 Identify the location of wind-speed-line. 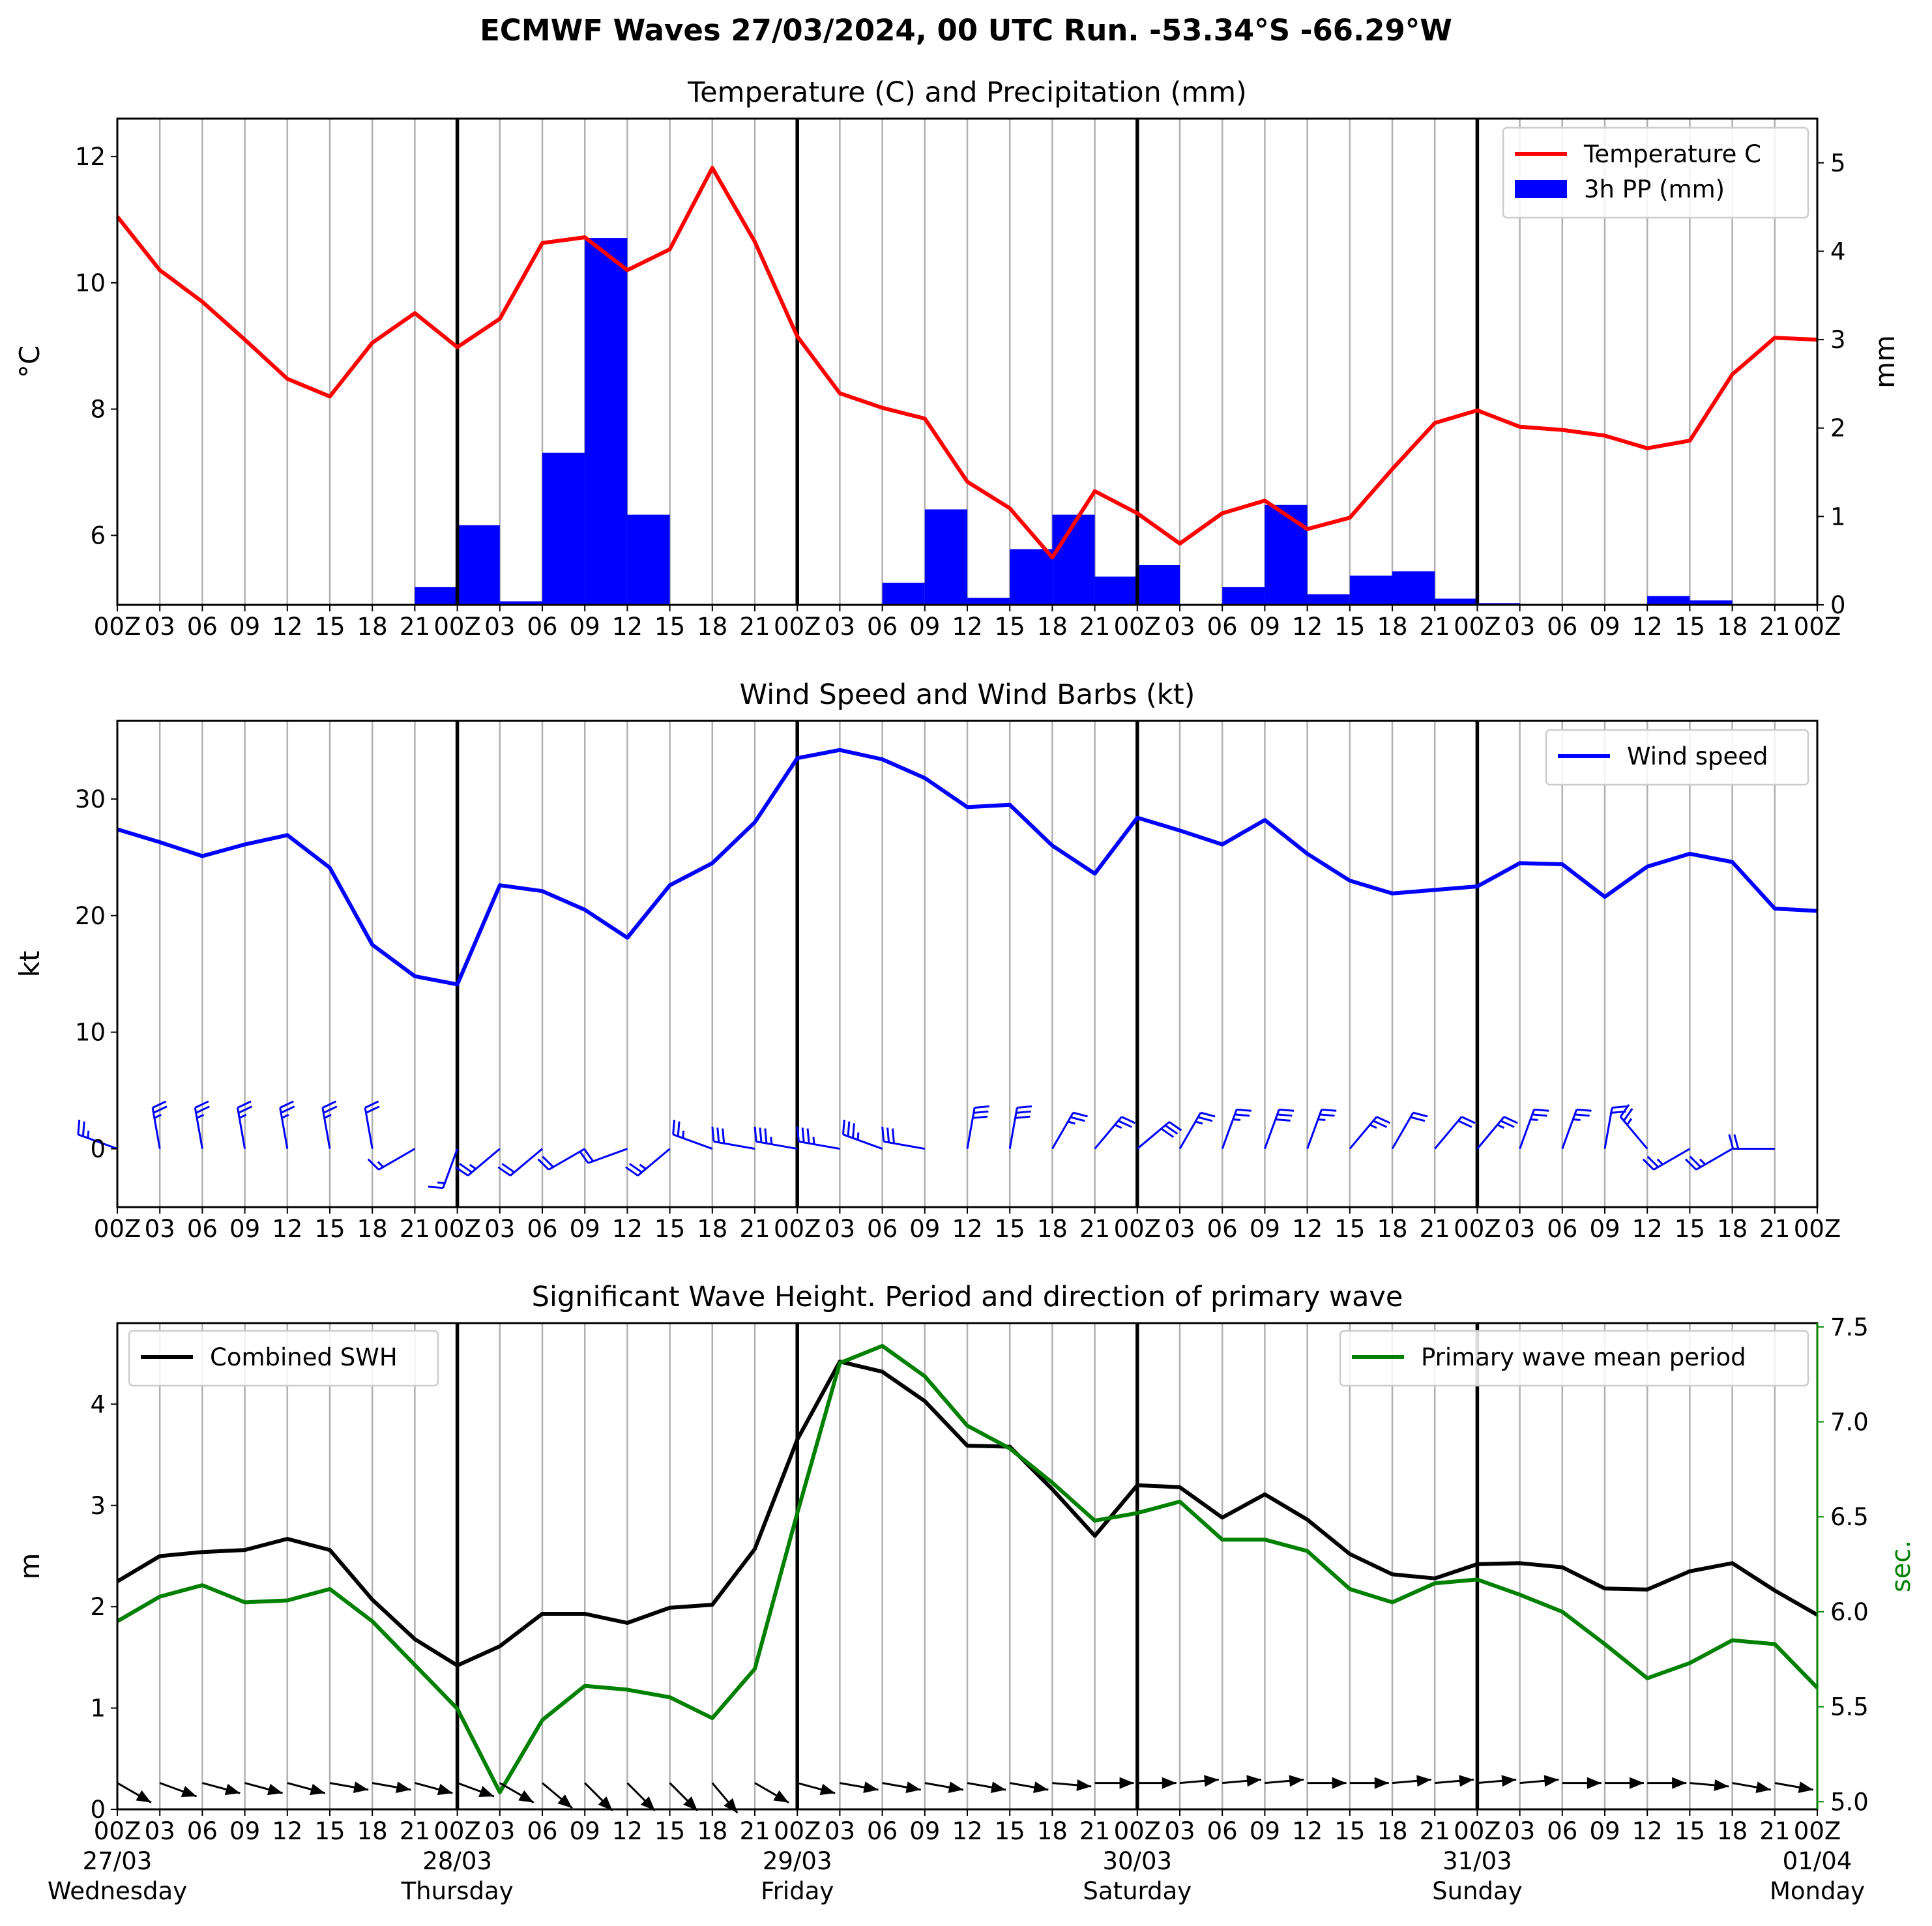
(967, 867).